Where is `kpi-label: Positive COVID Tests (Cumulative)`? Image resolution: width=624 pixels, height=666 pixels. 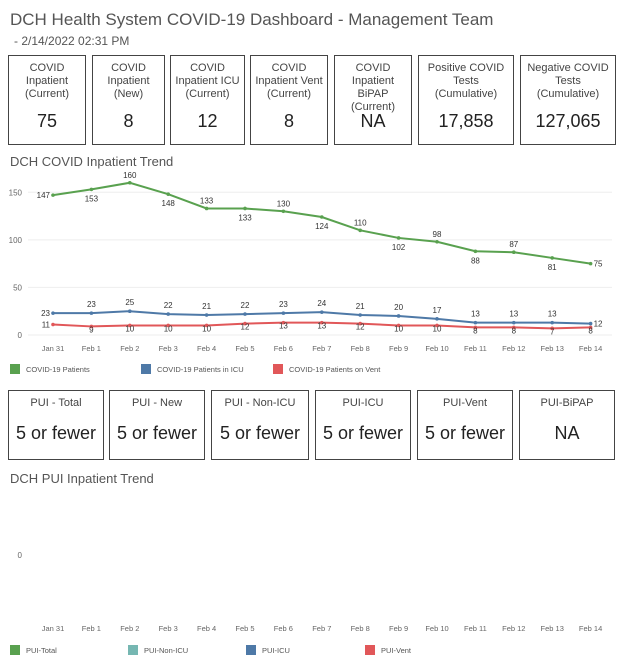 kpi-label: Positive COVID Tests (Cumulative) is located at coordinates (466, 81).